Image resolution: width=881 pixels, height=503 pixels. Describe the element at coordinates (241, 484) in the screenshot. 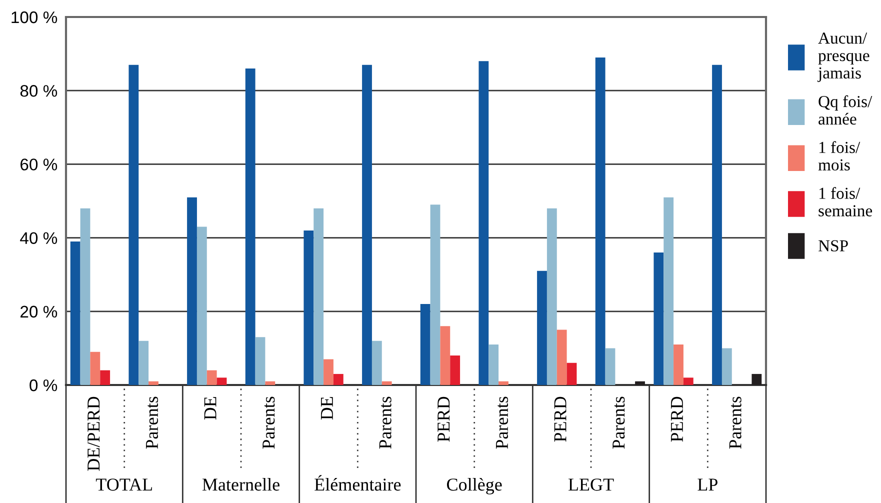

I see `text: Maternelle` at that location.